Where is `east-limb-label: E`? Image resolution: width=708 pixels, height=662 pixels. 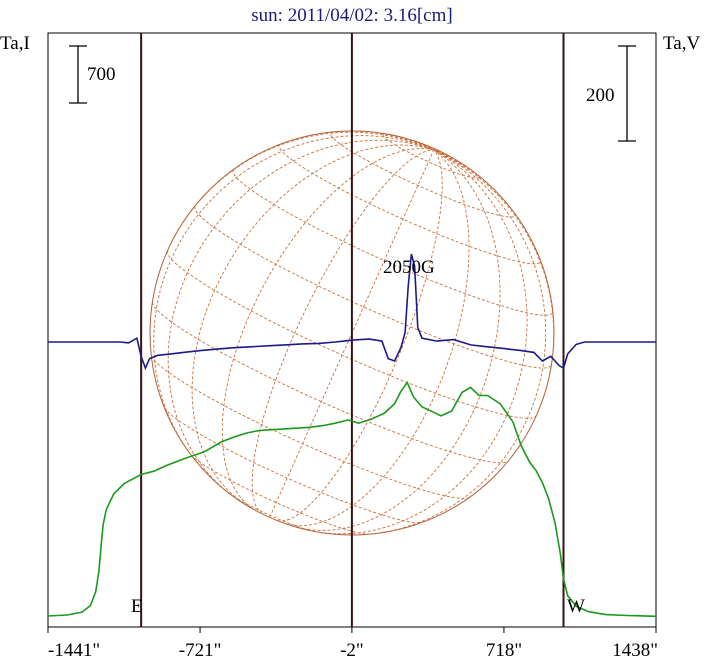 east-limb-label: E is located at coordinates (137, 606).